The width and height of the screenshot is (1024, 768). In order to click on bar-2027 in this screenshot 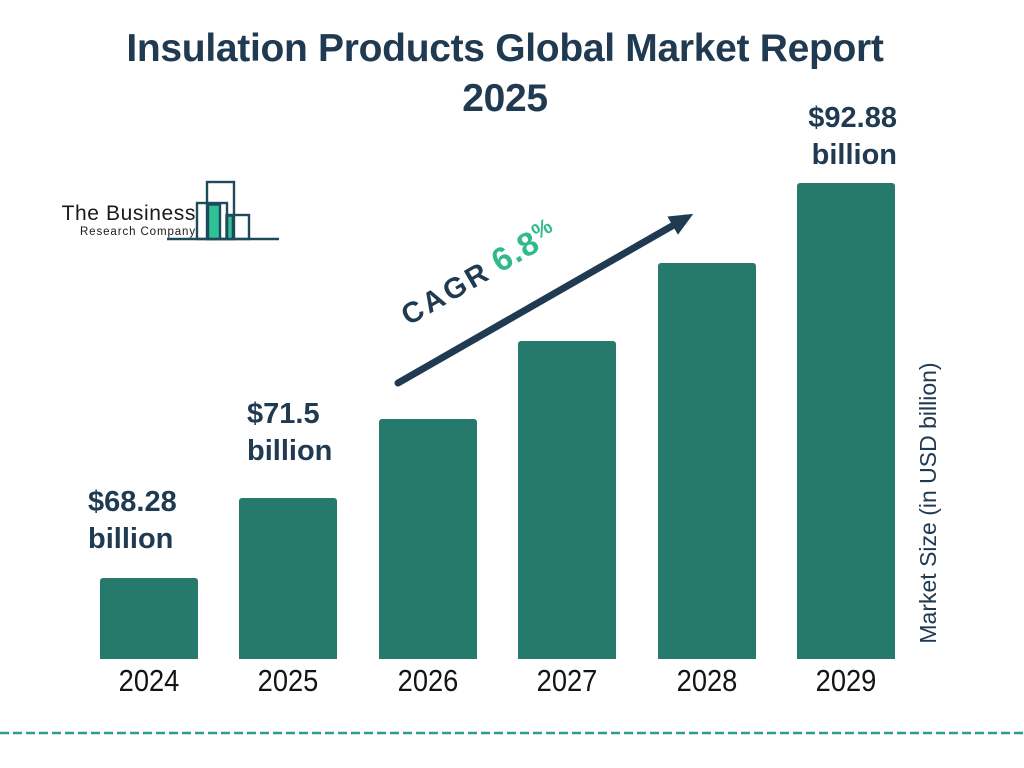, I will do `click(567, 500)`.